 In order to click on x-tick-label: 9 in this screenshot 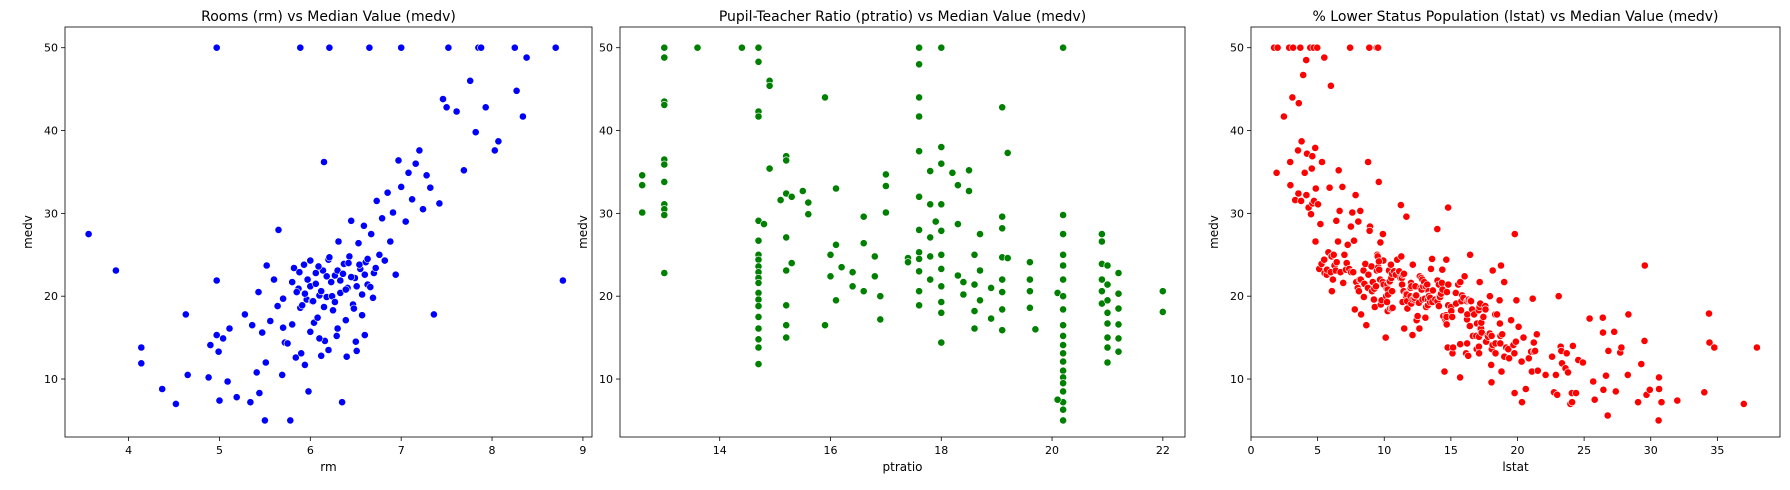, I will do `click(582, 450)`.